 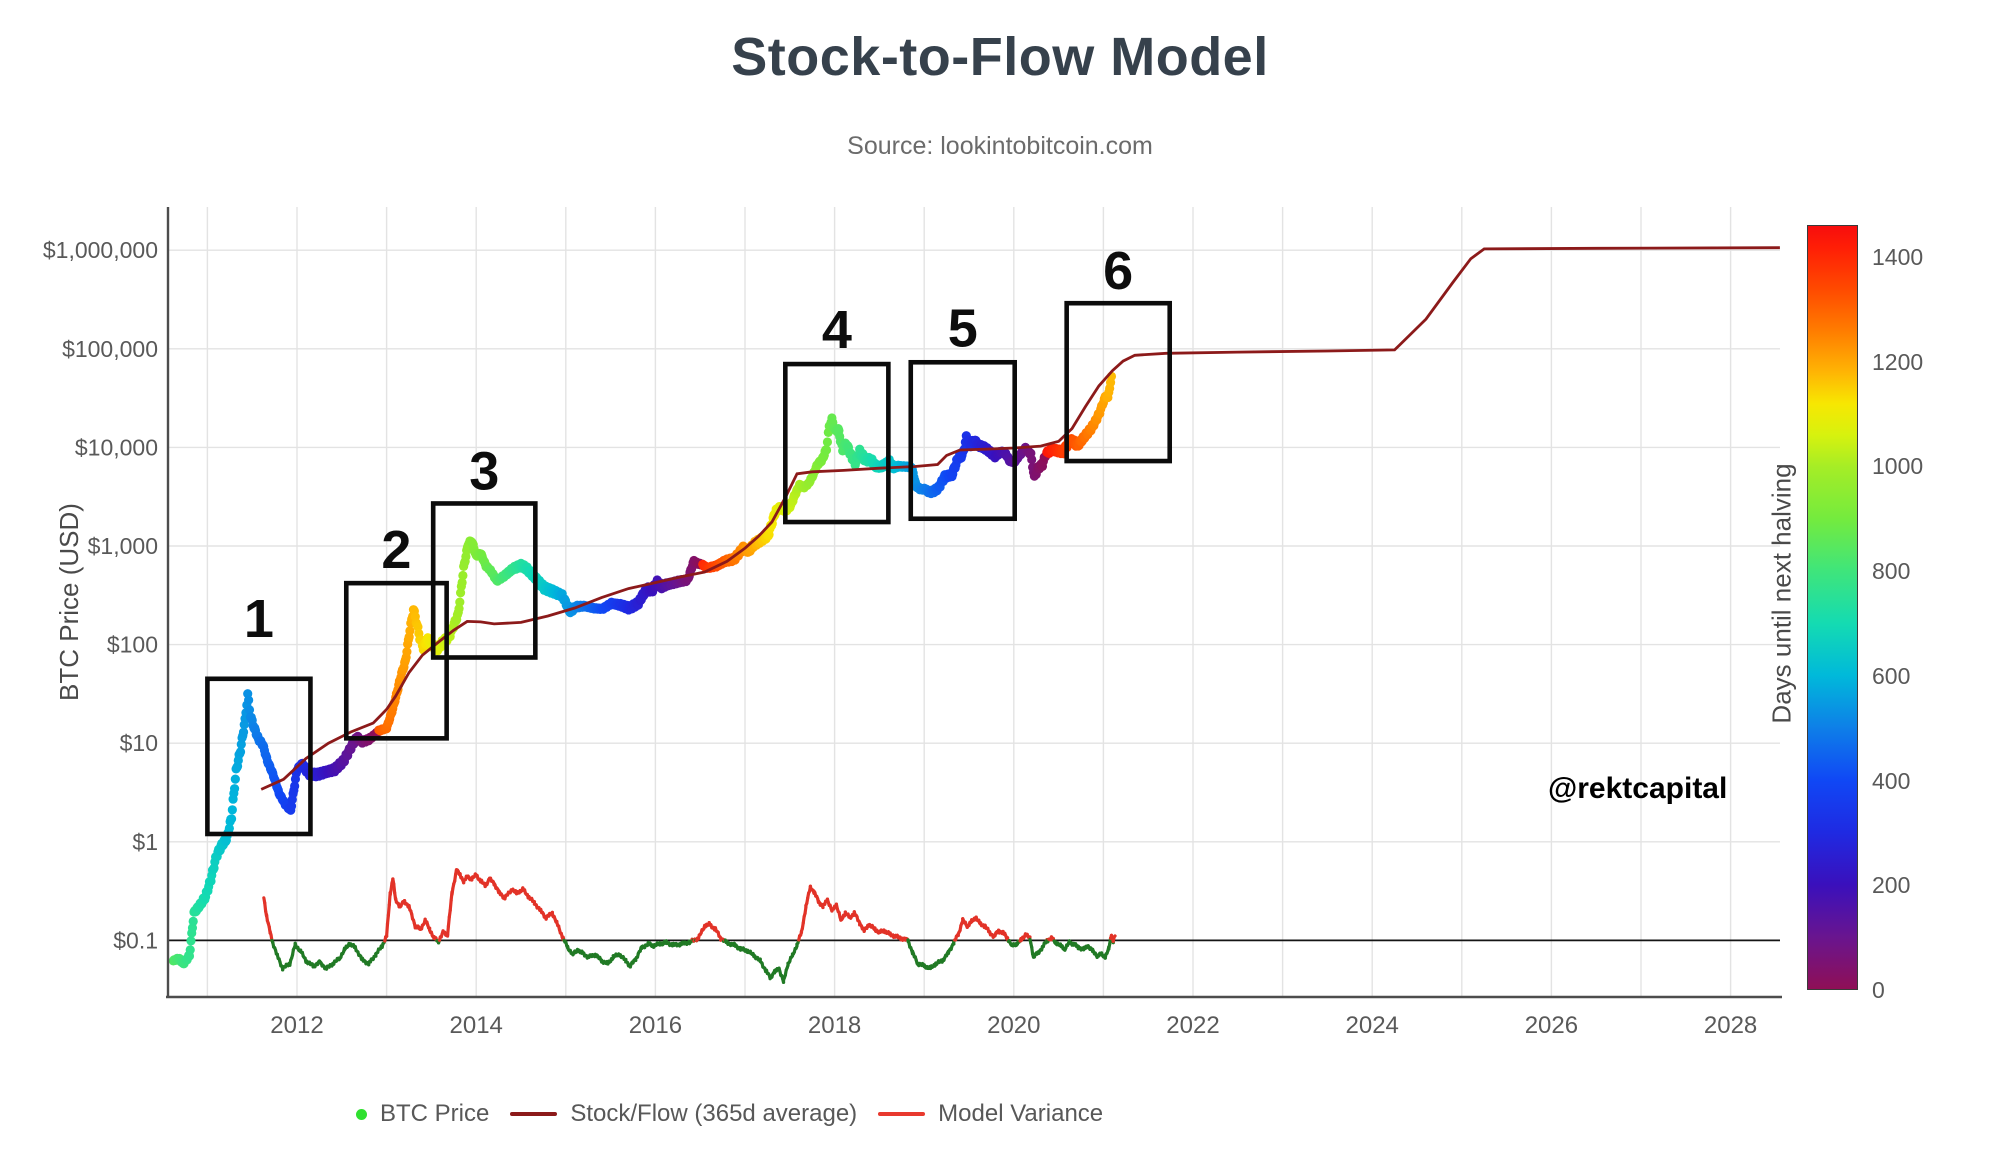 I want to click on model-variance-series, so click(x=689, y=926).